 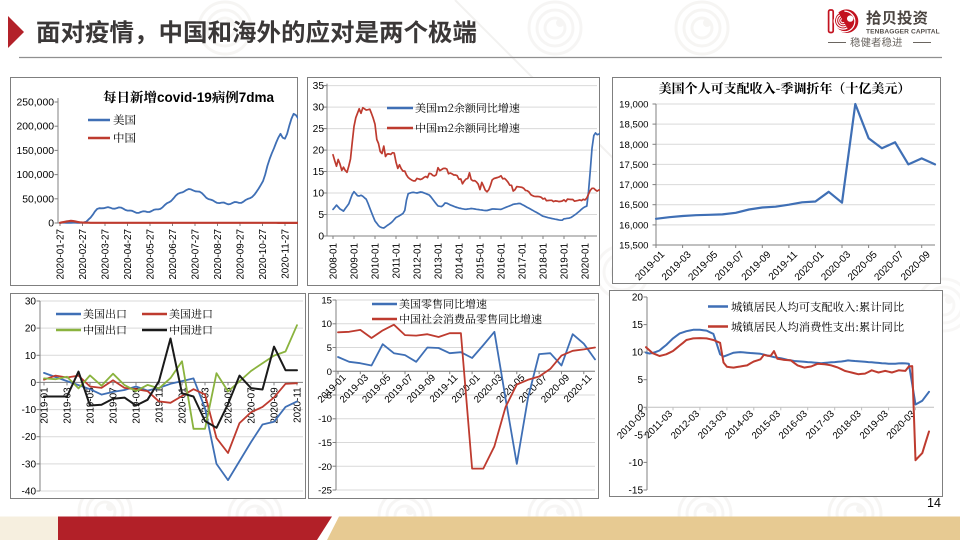 What do you see at coordinates (397, 261) in the screenshot?
I see `svg-text: 2011-01` at bounding box center [397, 261].